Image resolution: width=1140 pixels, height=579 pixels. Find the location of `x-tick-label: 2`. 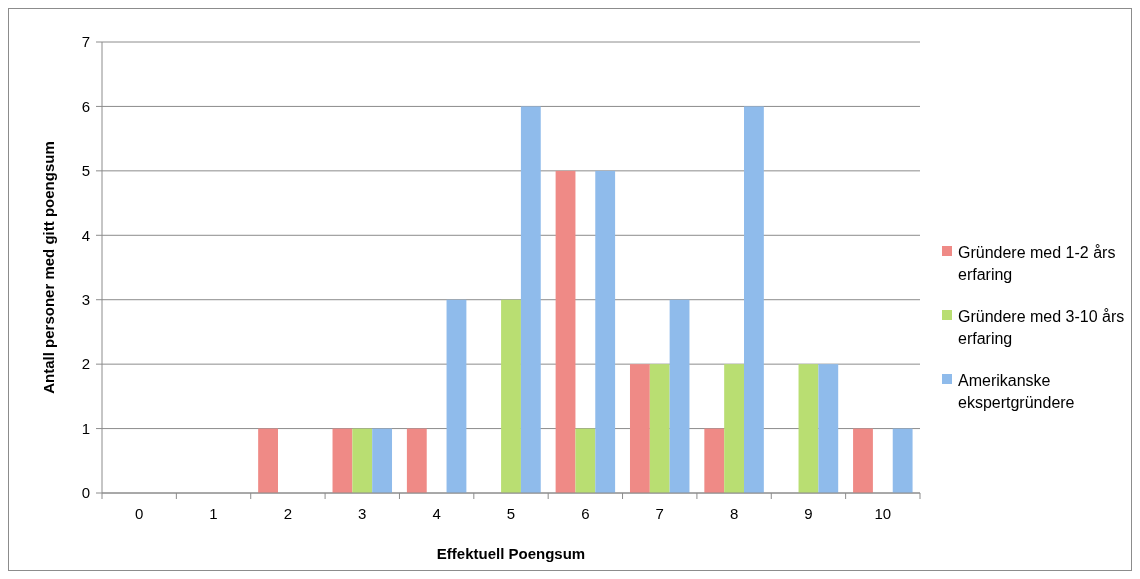

x-tick-label: 2 is located at coordinates (288, 513).